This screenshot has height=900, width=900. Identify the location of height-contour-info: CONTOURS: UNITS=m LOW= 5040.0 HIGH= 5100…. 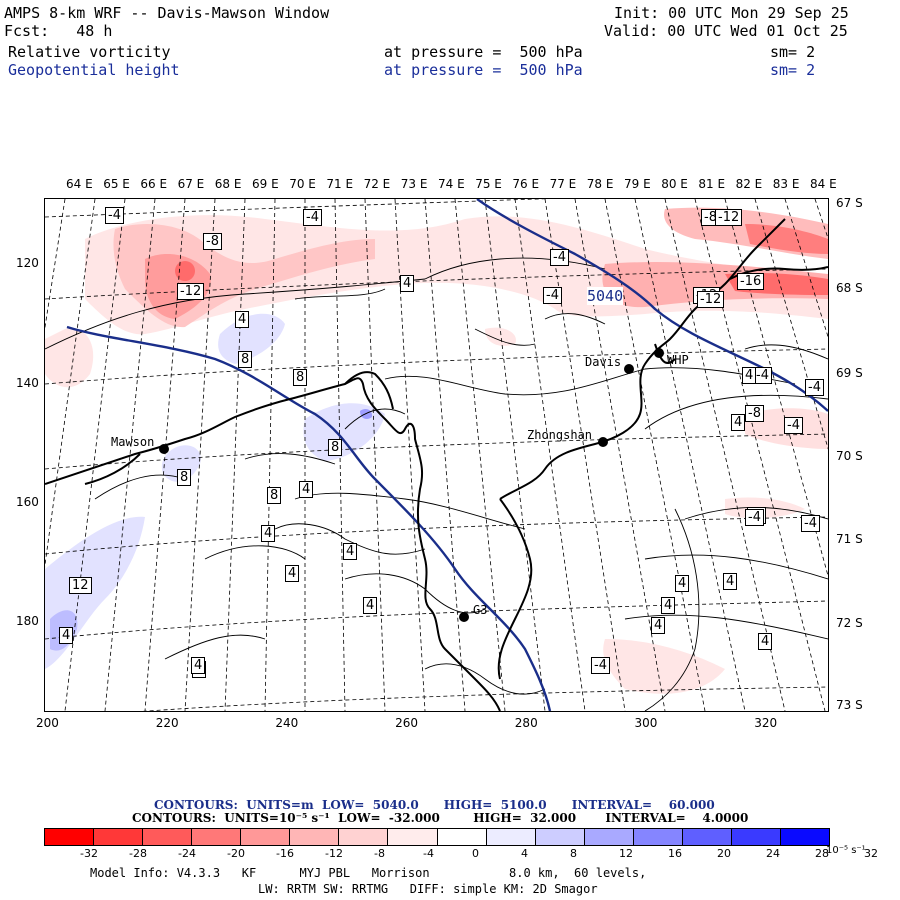
(434, 805).